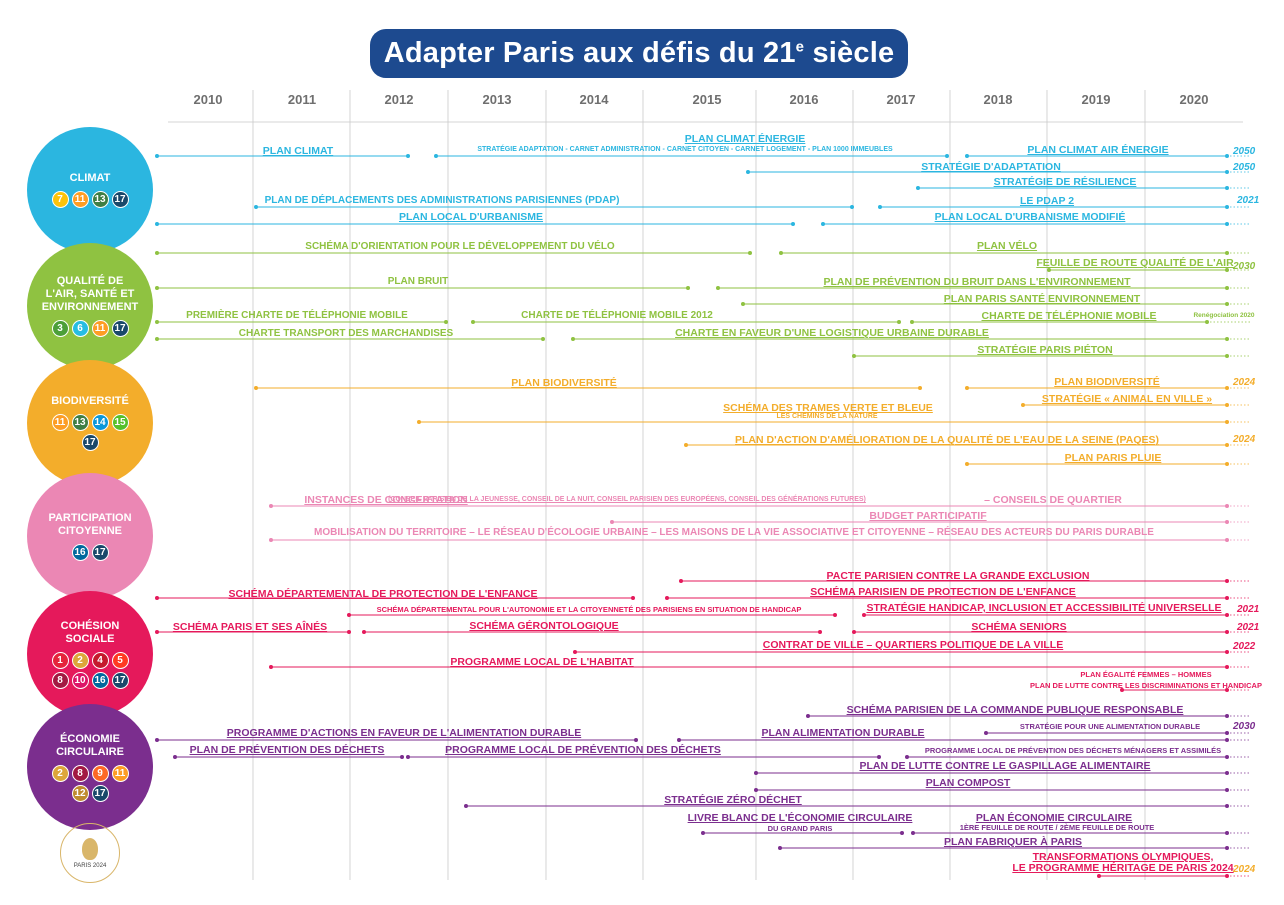  I want to click on sdg-badge-12: 12, so click(80, 793).